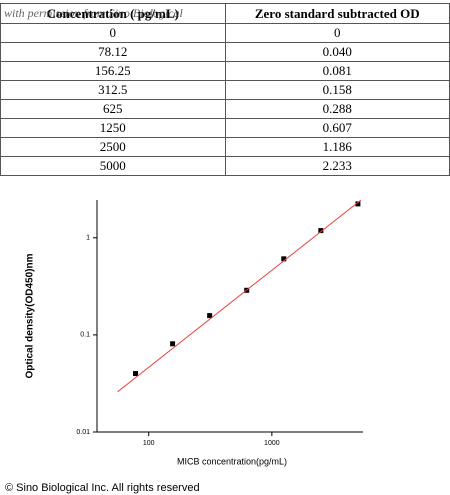  I want to click on y-axis-label: Optical density(OD450)nm, so click(30, 315).